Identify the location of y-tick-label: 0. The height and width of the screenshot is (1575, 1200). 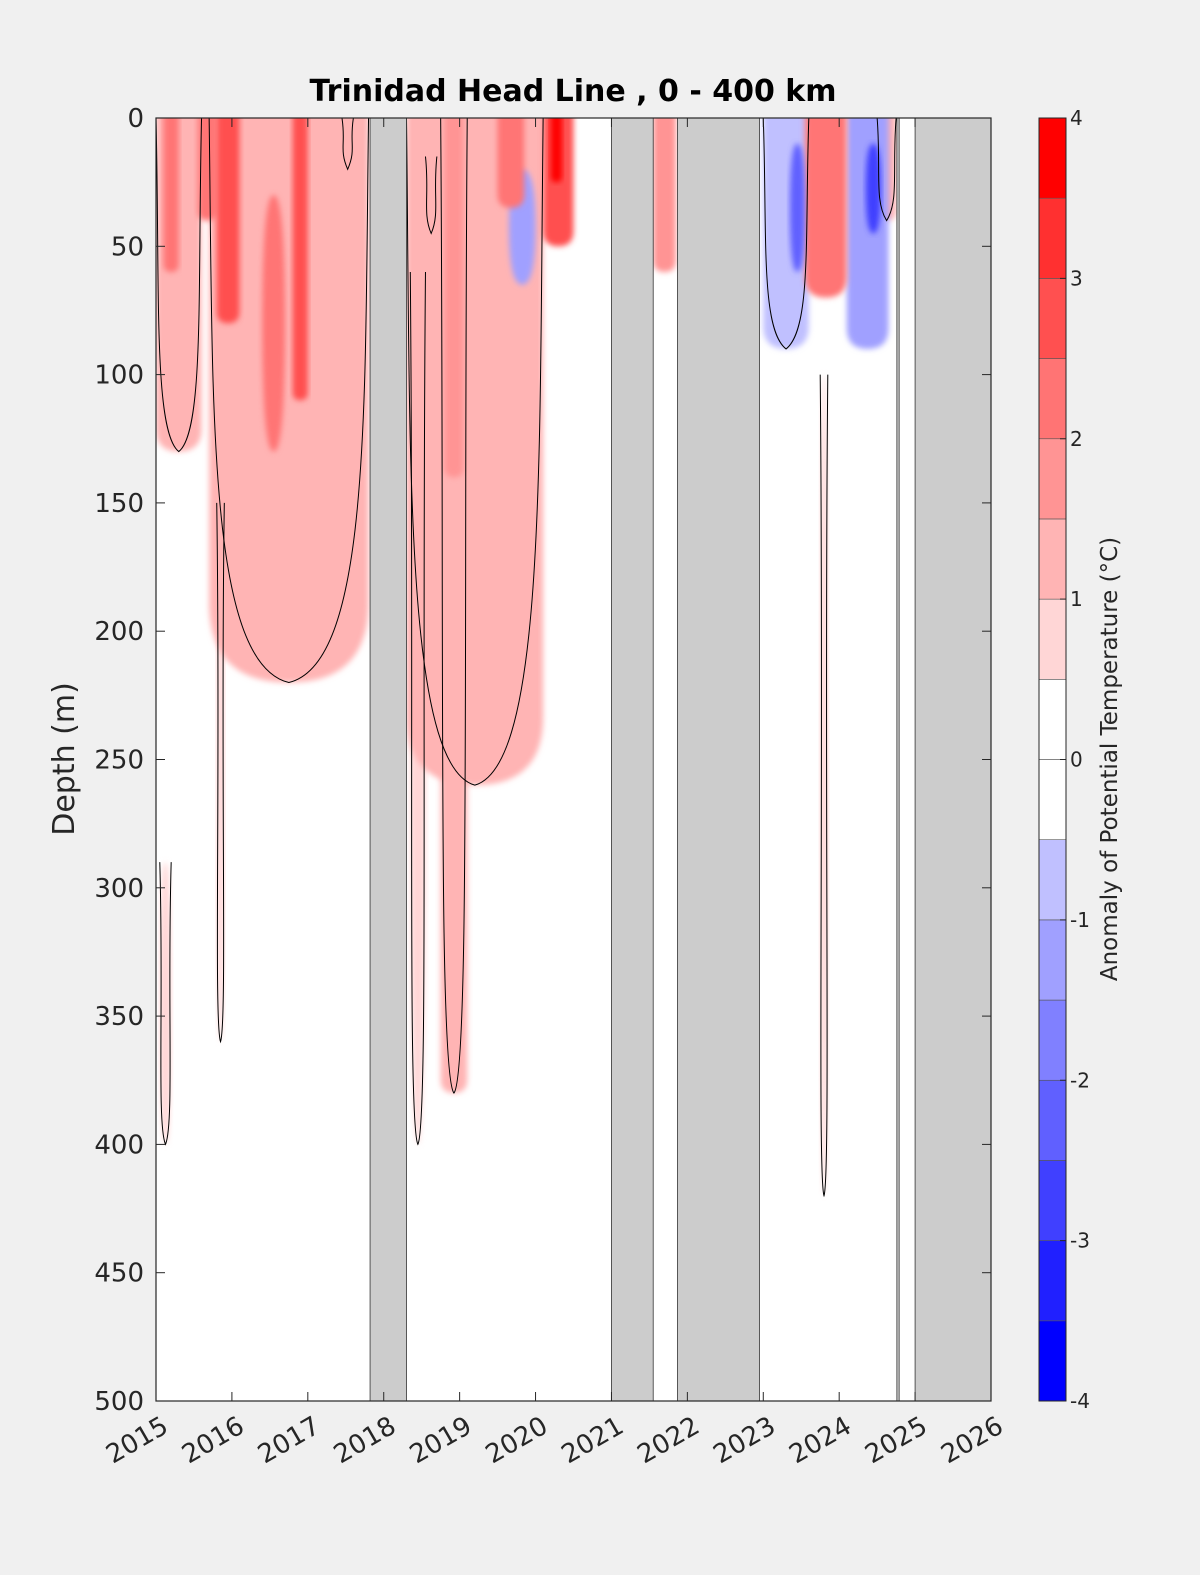
(135, 119).